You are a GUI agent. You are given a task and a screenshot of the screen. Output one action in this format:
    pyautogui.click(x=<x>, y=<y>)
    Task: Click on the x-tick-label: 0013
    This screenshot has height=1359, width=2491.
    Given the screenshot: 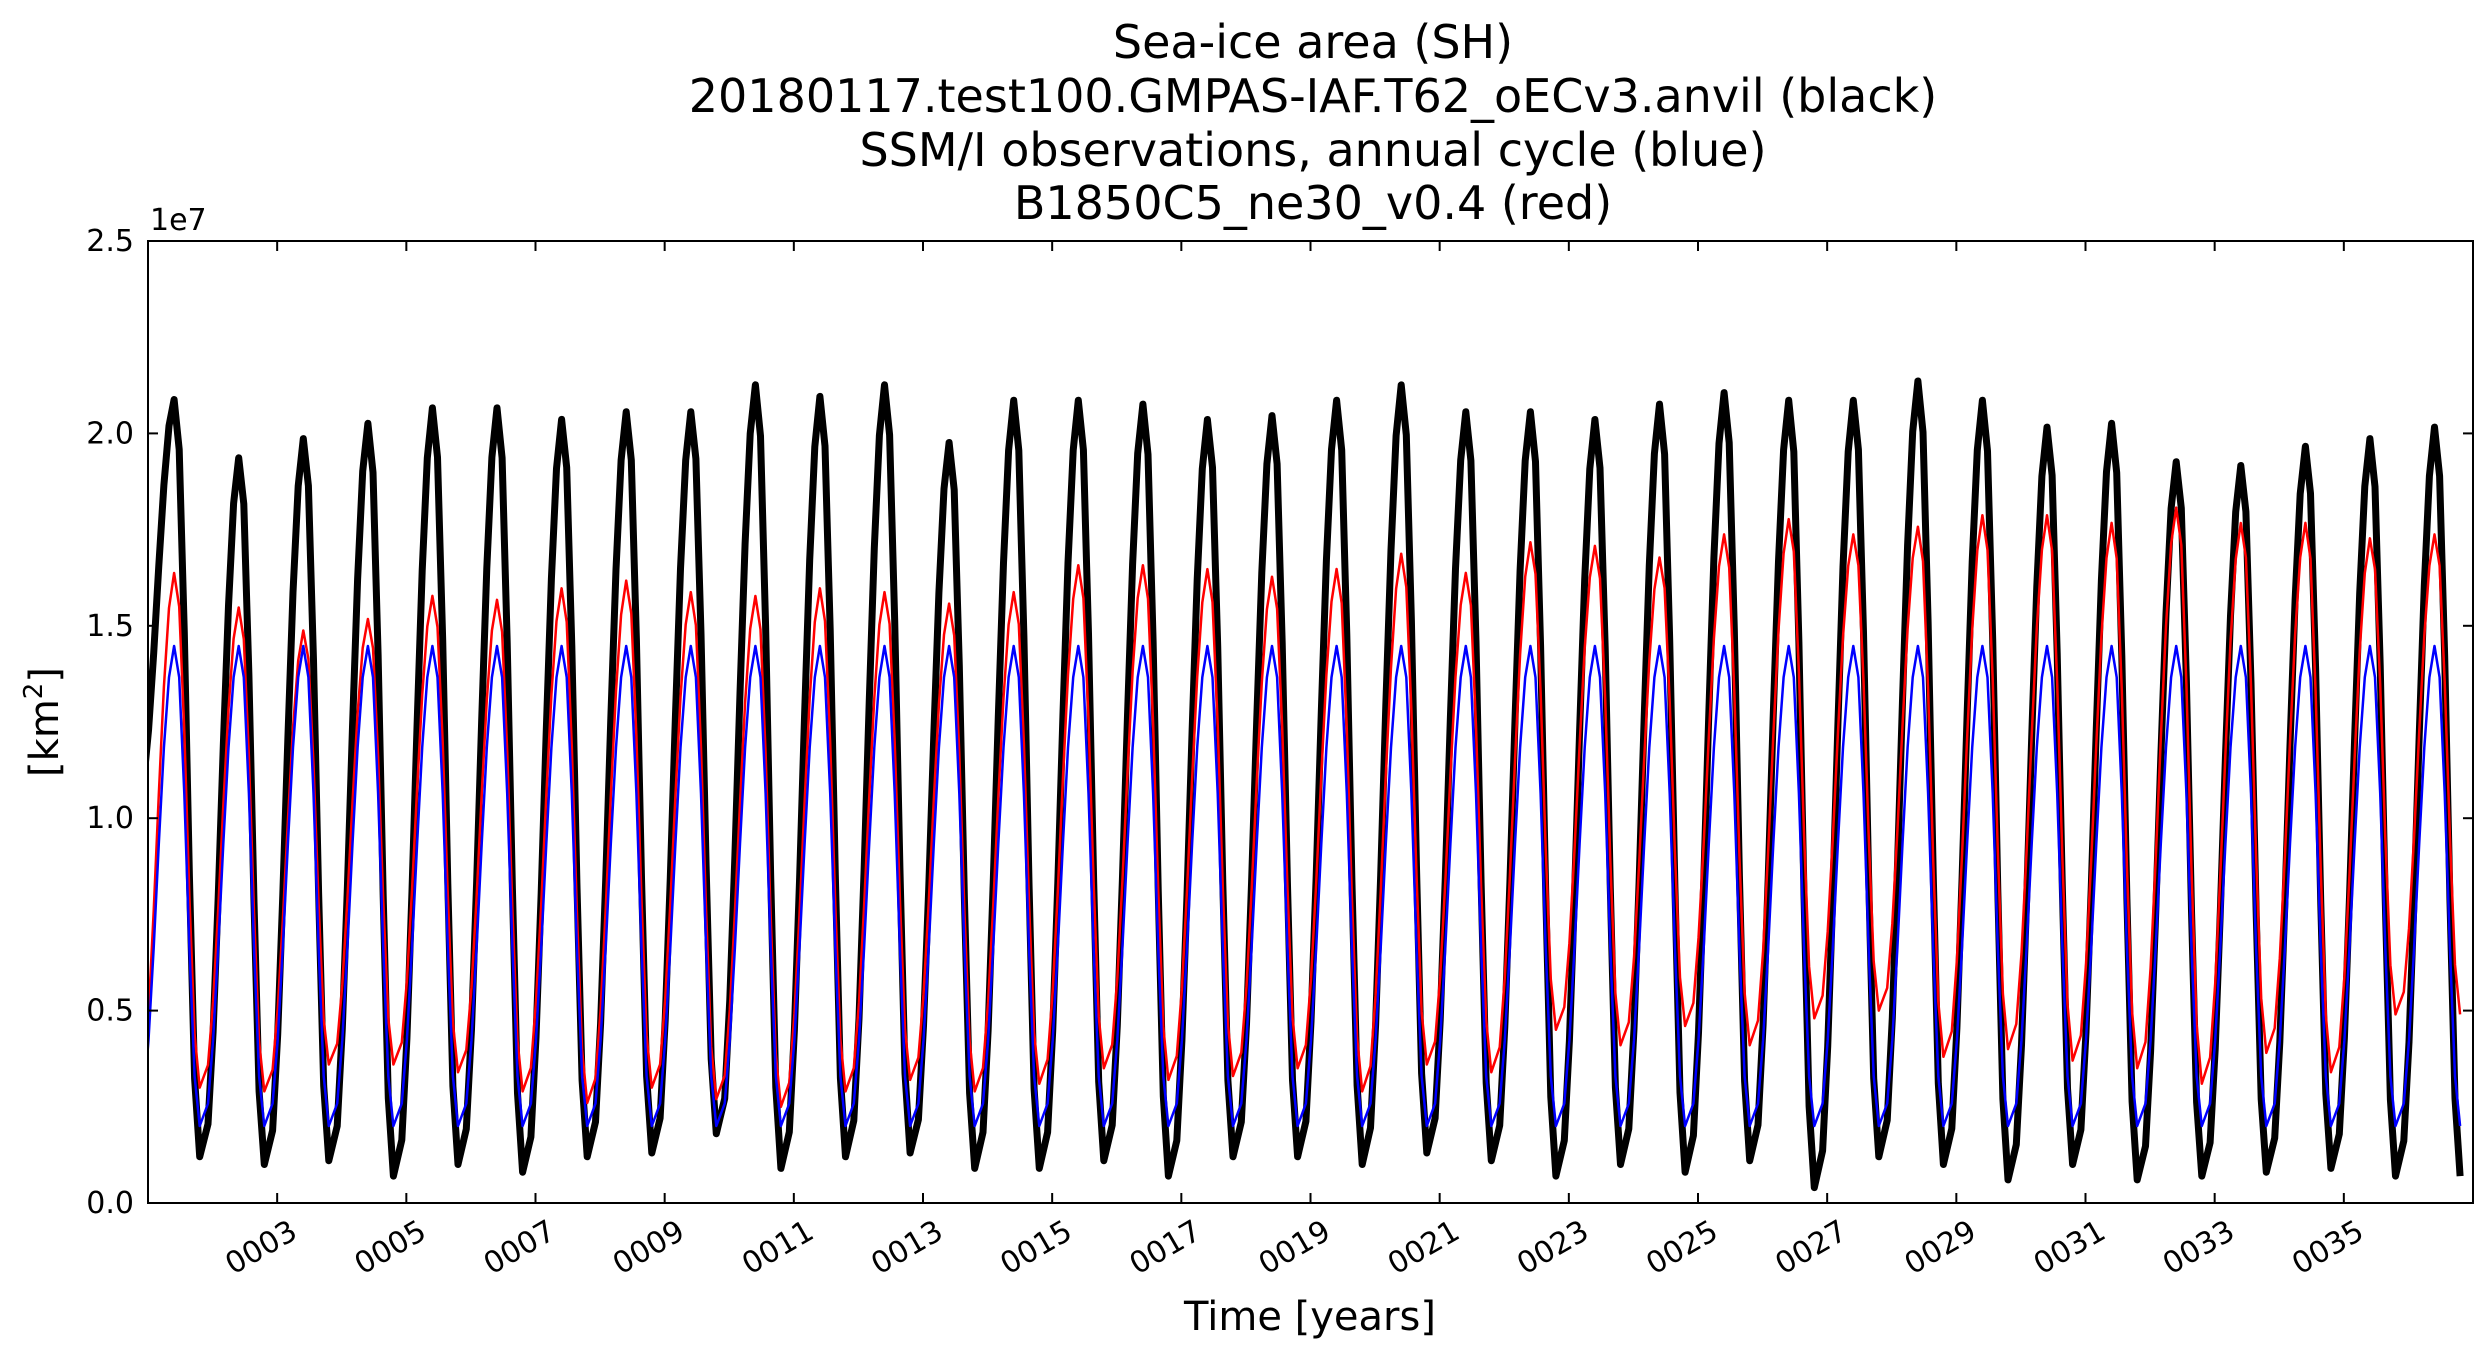 What is the action you would take?
    pyautogui.click(x=907, y=1248)
    